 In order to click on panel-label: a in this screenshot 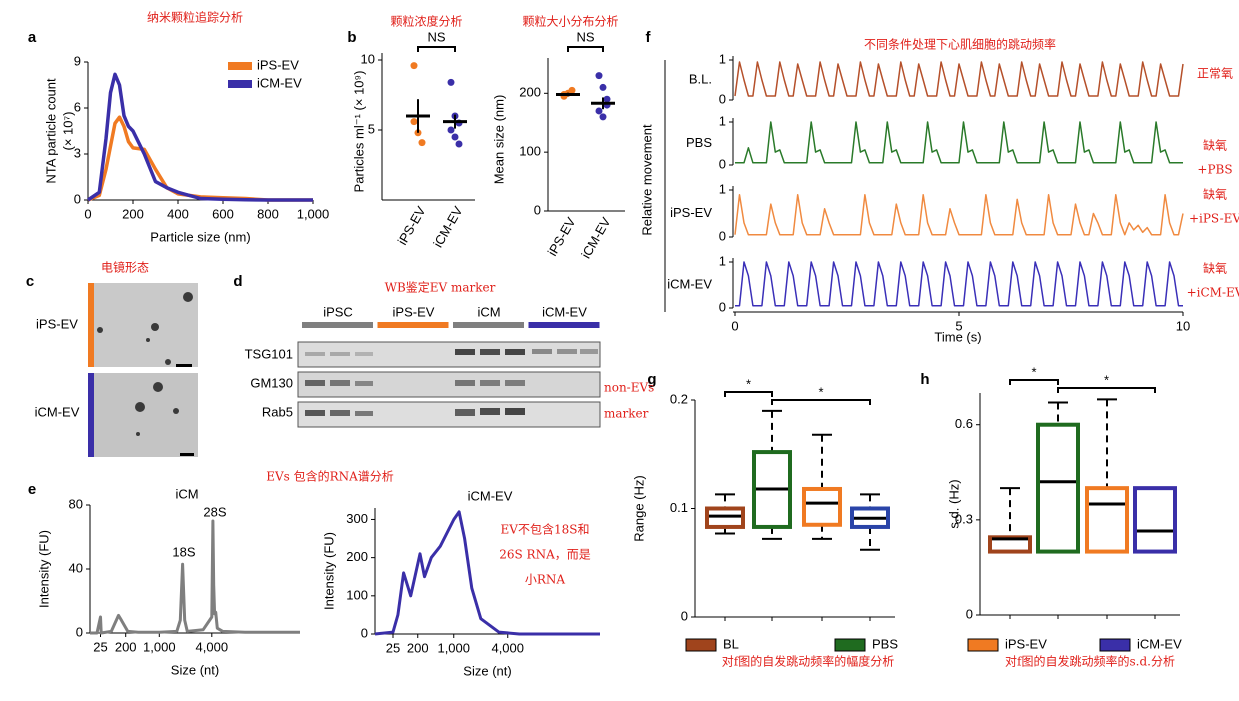, I will do `click(32, 37)`.